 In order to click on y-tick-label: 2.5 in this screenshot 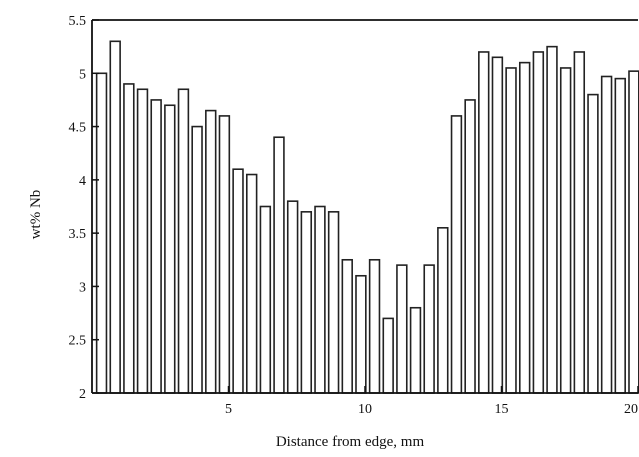, I will do `click(78, 341)`.